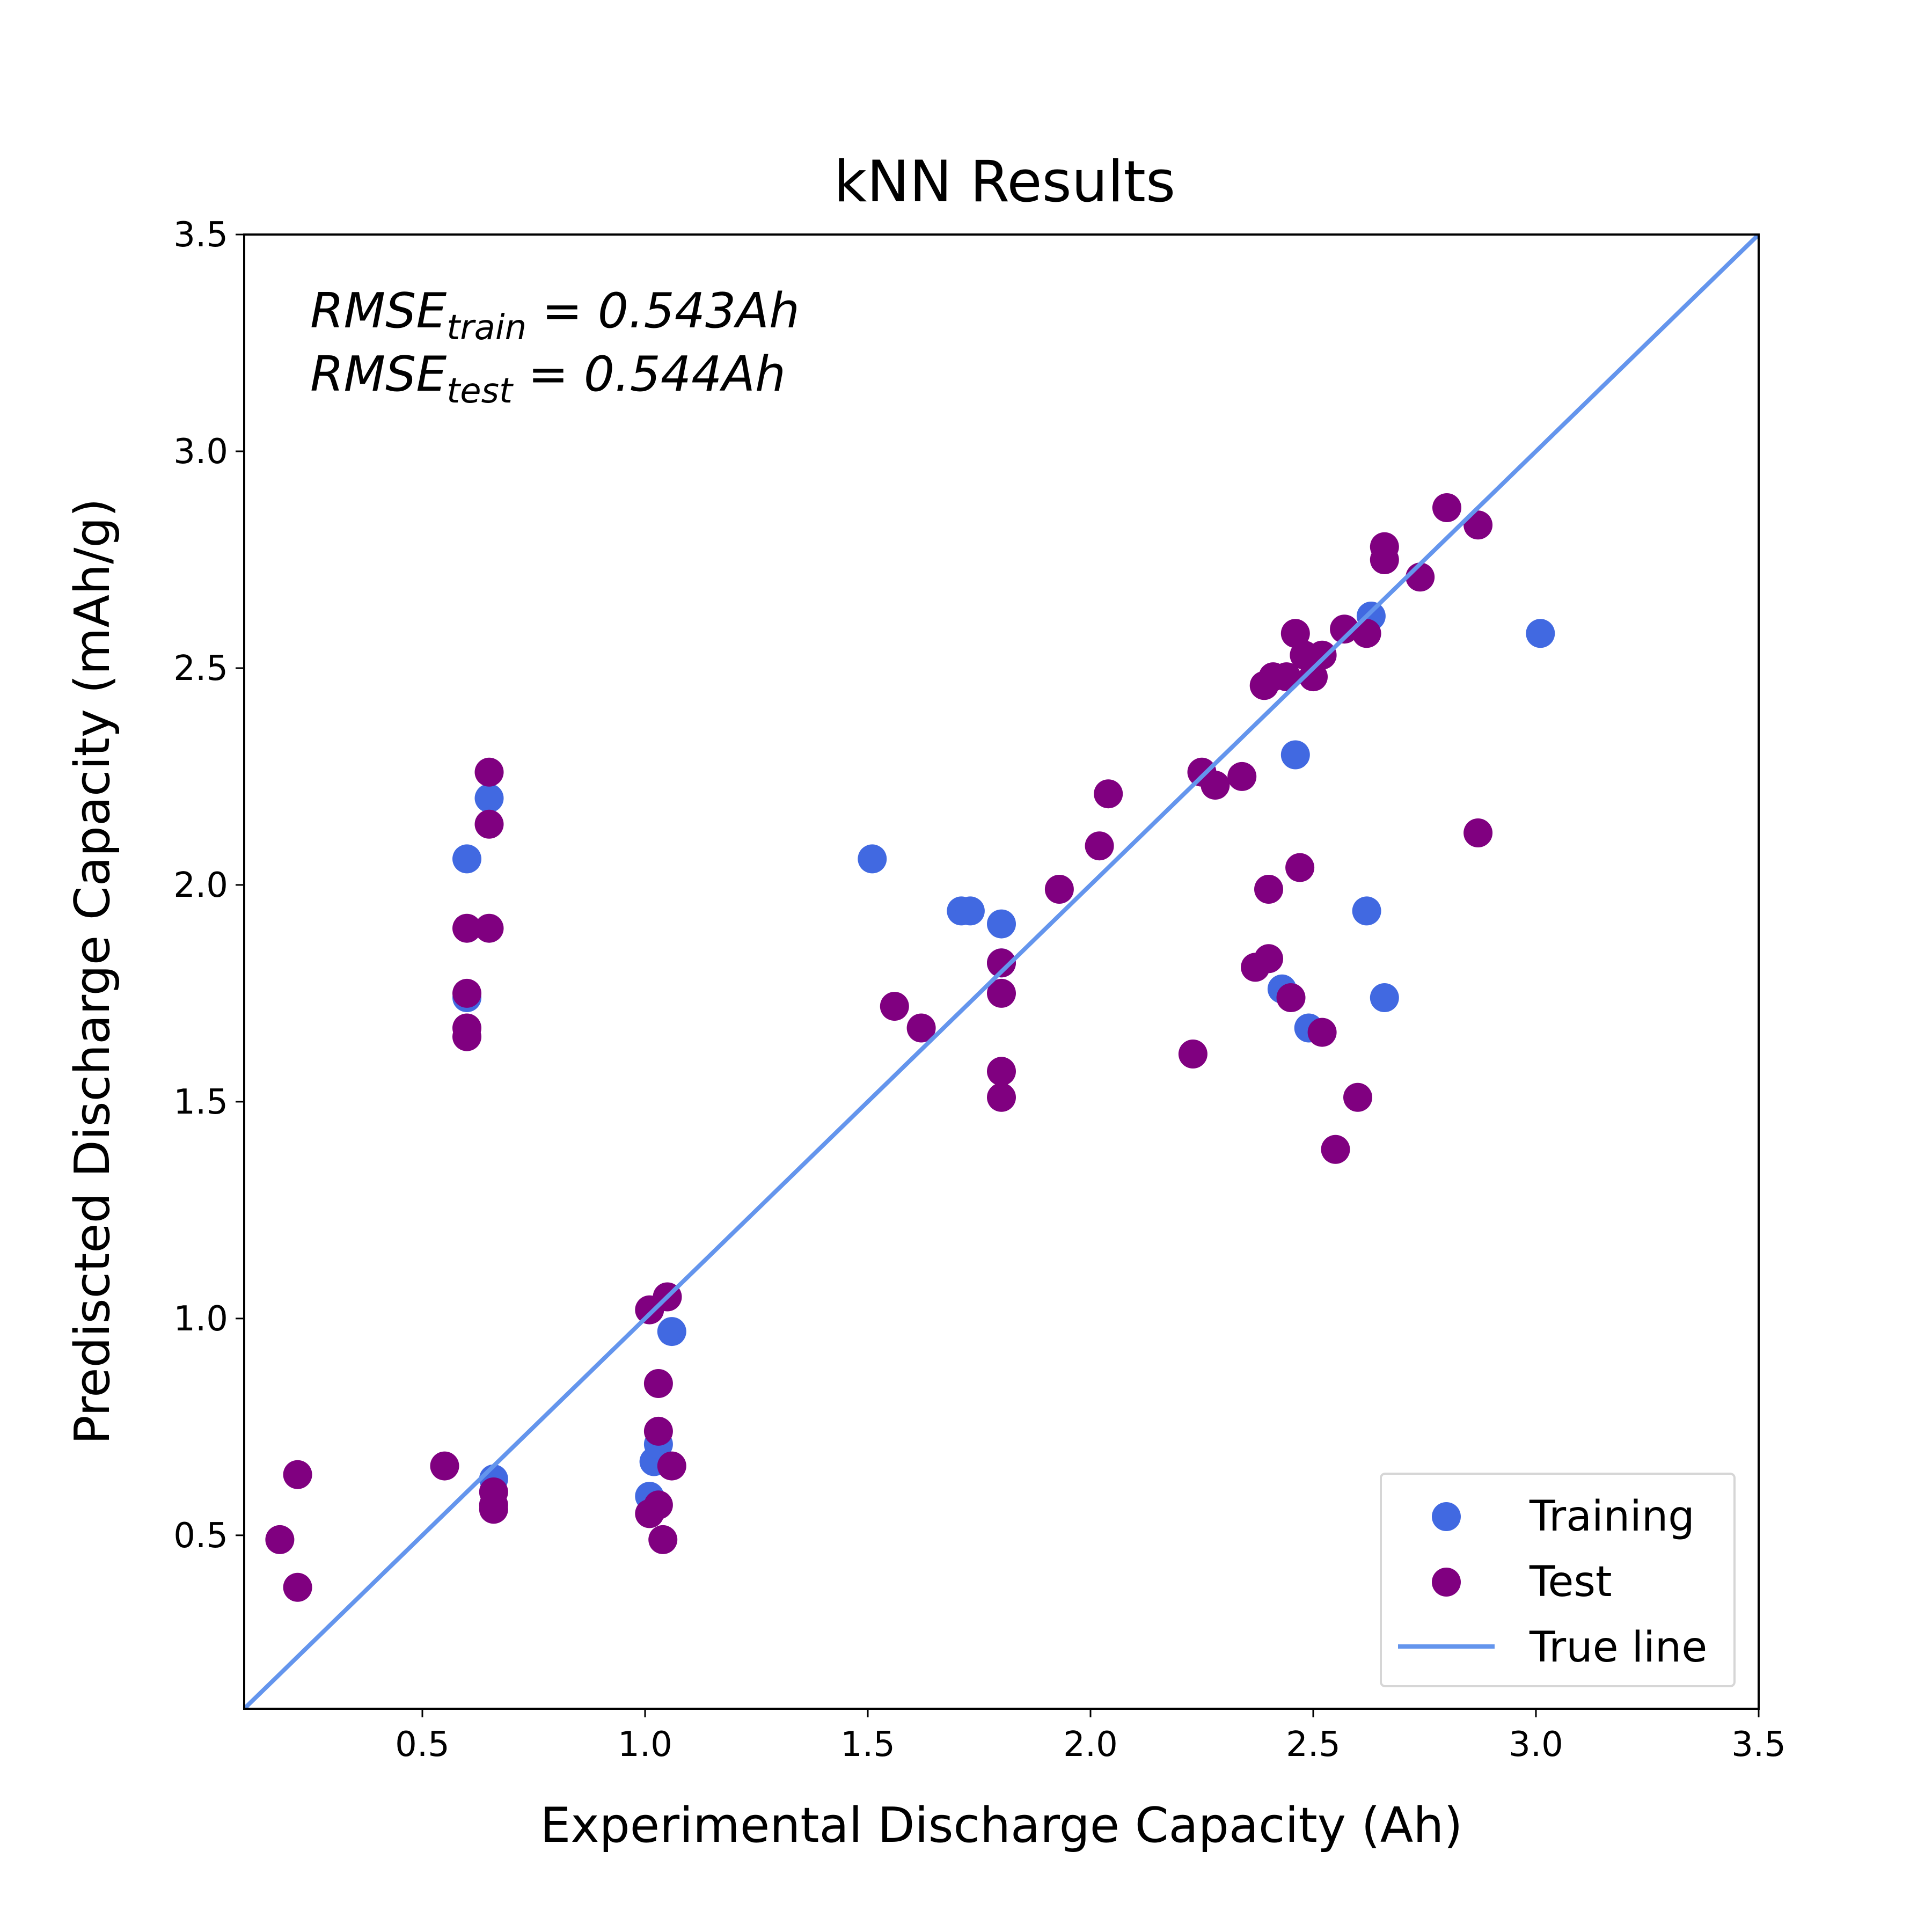 The image size is (1932, 1932). I want to click on rmse-test-annotation: RMSEtest = 0.544Ah, so click(548, 378).